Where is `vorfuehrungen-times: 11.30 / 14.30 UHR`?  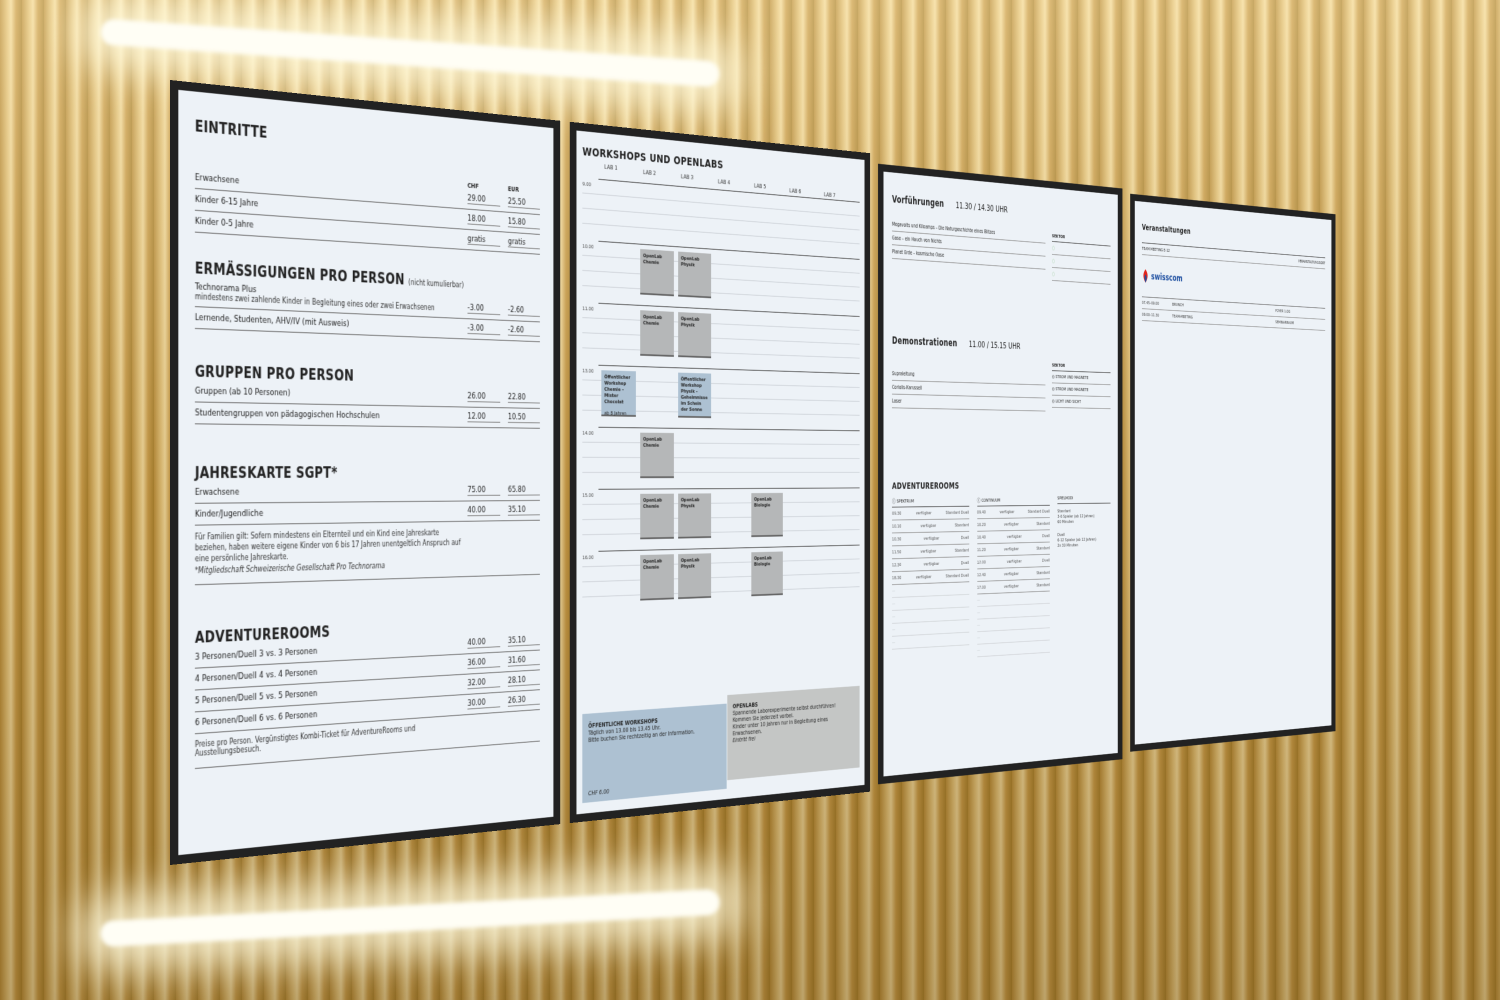
vorfuehrungen-times: 11.30 / 14.30 UHR is located at coordinates (981, 207).